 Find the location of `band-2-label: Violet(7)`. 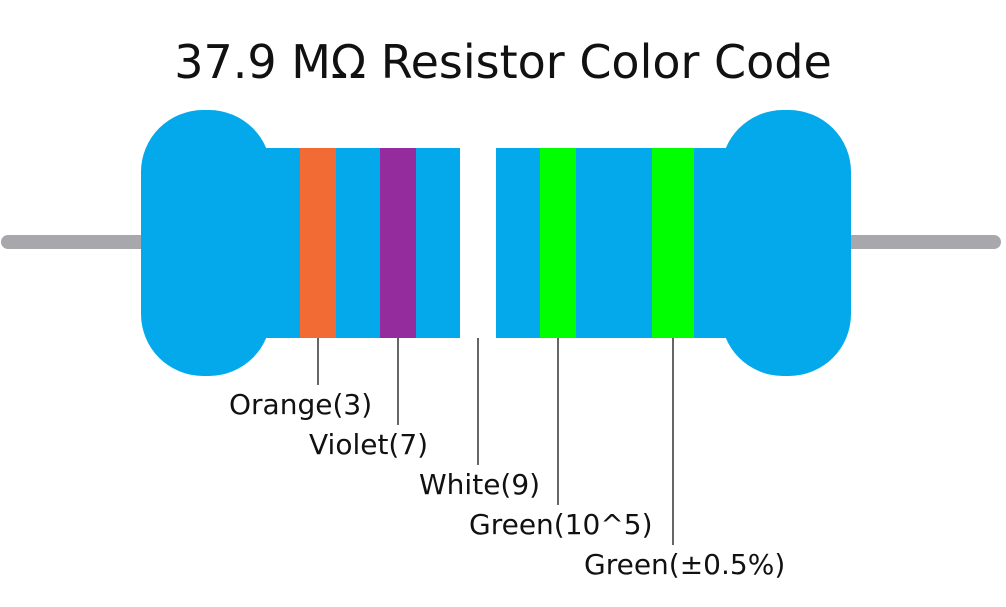

band-2-label: Violet(7) is located at coordinates (368, 444).